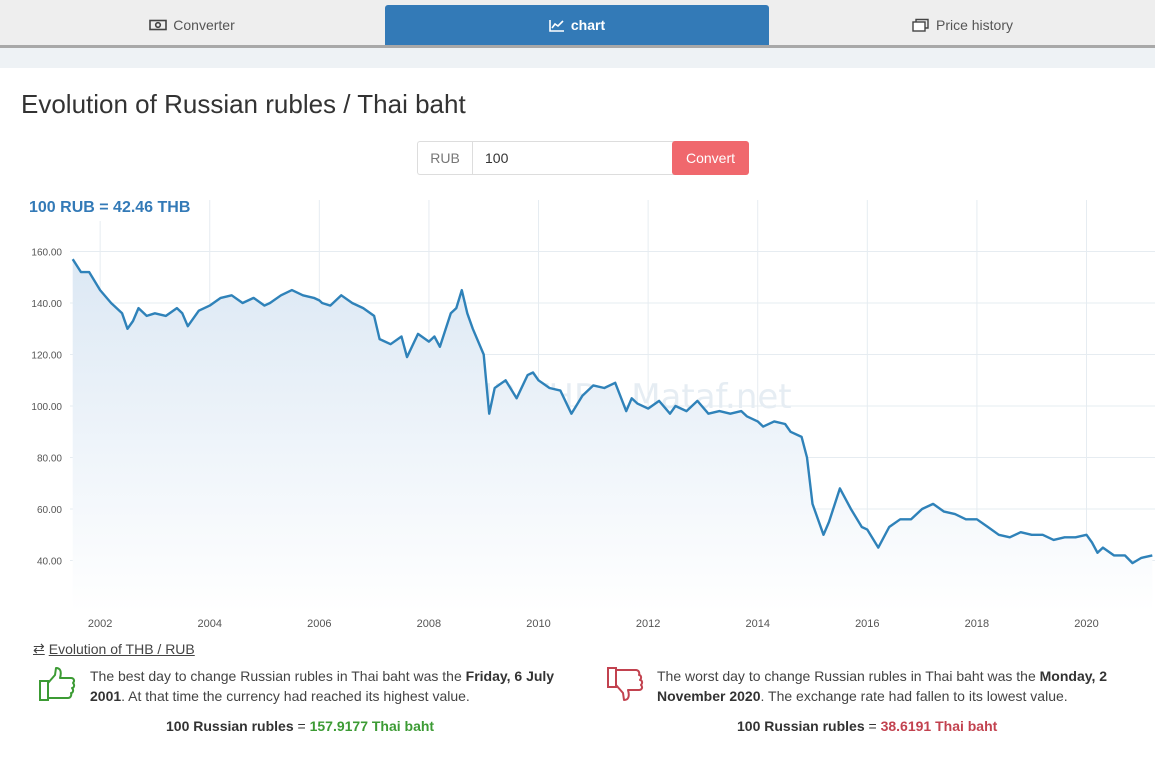  I want to click on amount-input, so click(575, 158).